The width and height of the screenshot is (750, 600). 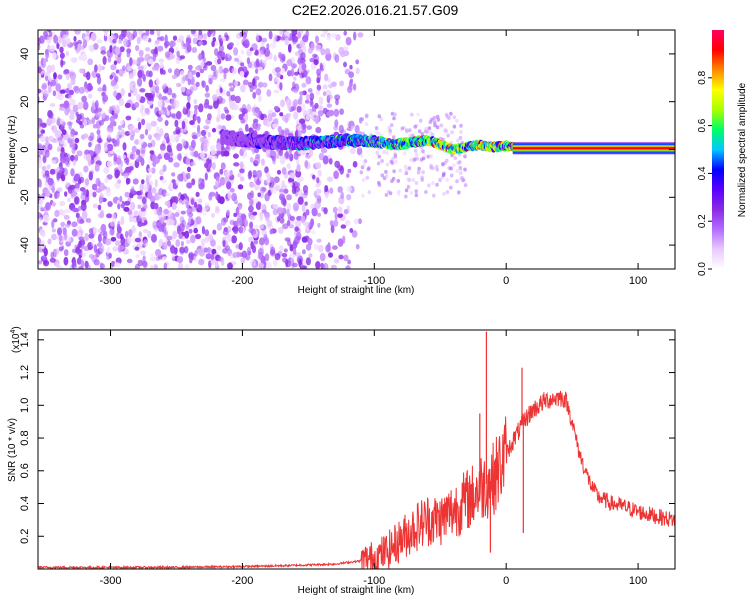 What do you see at coordinates (374, 281) in the screenshot?
I see `x-tick-label: -100` at bounding box center [374, 281].